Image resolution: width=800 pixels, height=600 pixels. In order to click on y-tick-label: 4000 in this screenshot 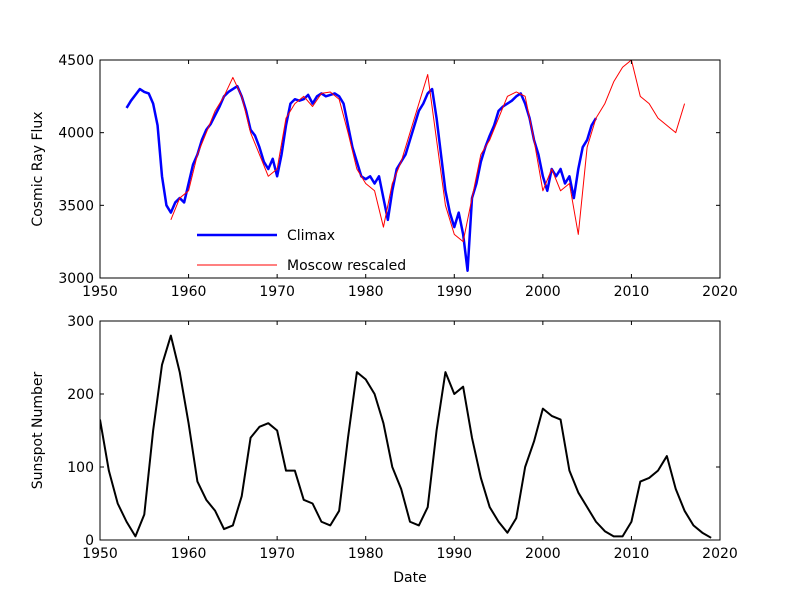, I will do `click(76, 134)`.